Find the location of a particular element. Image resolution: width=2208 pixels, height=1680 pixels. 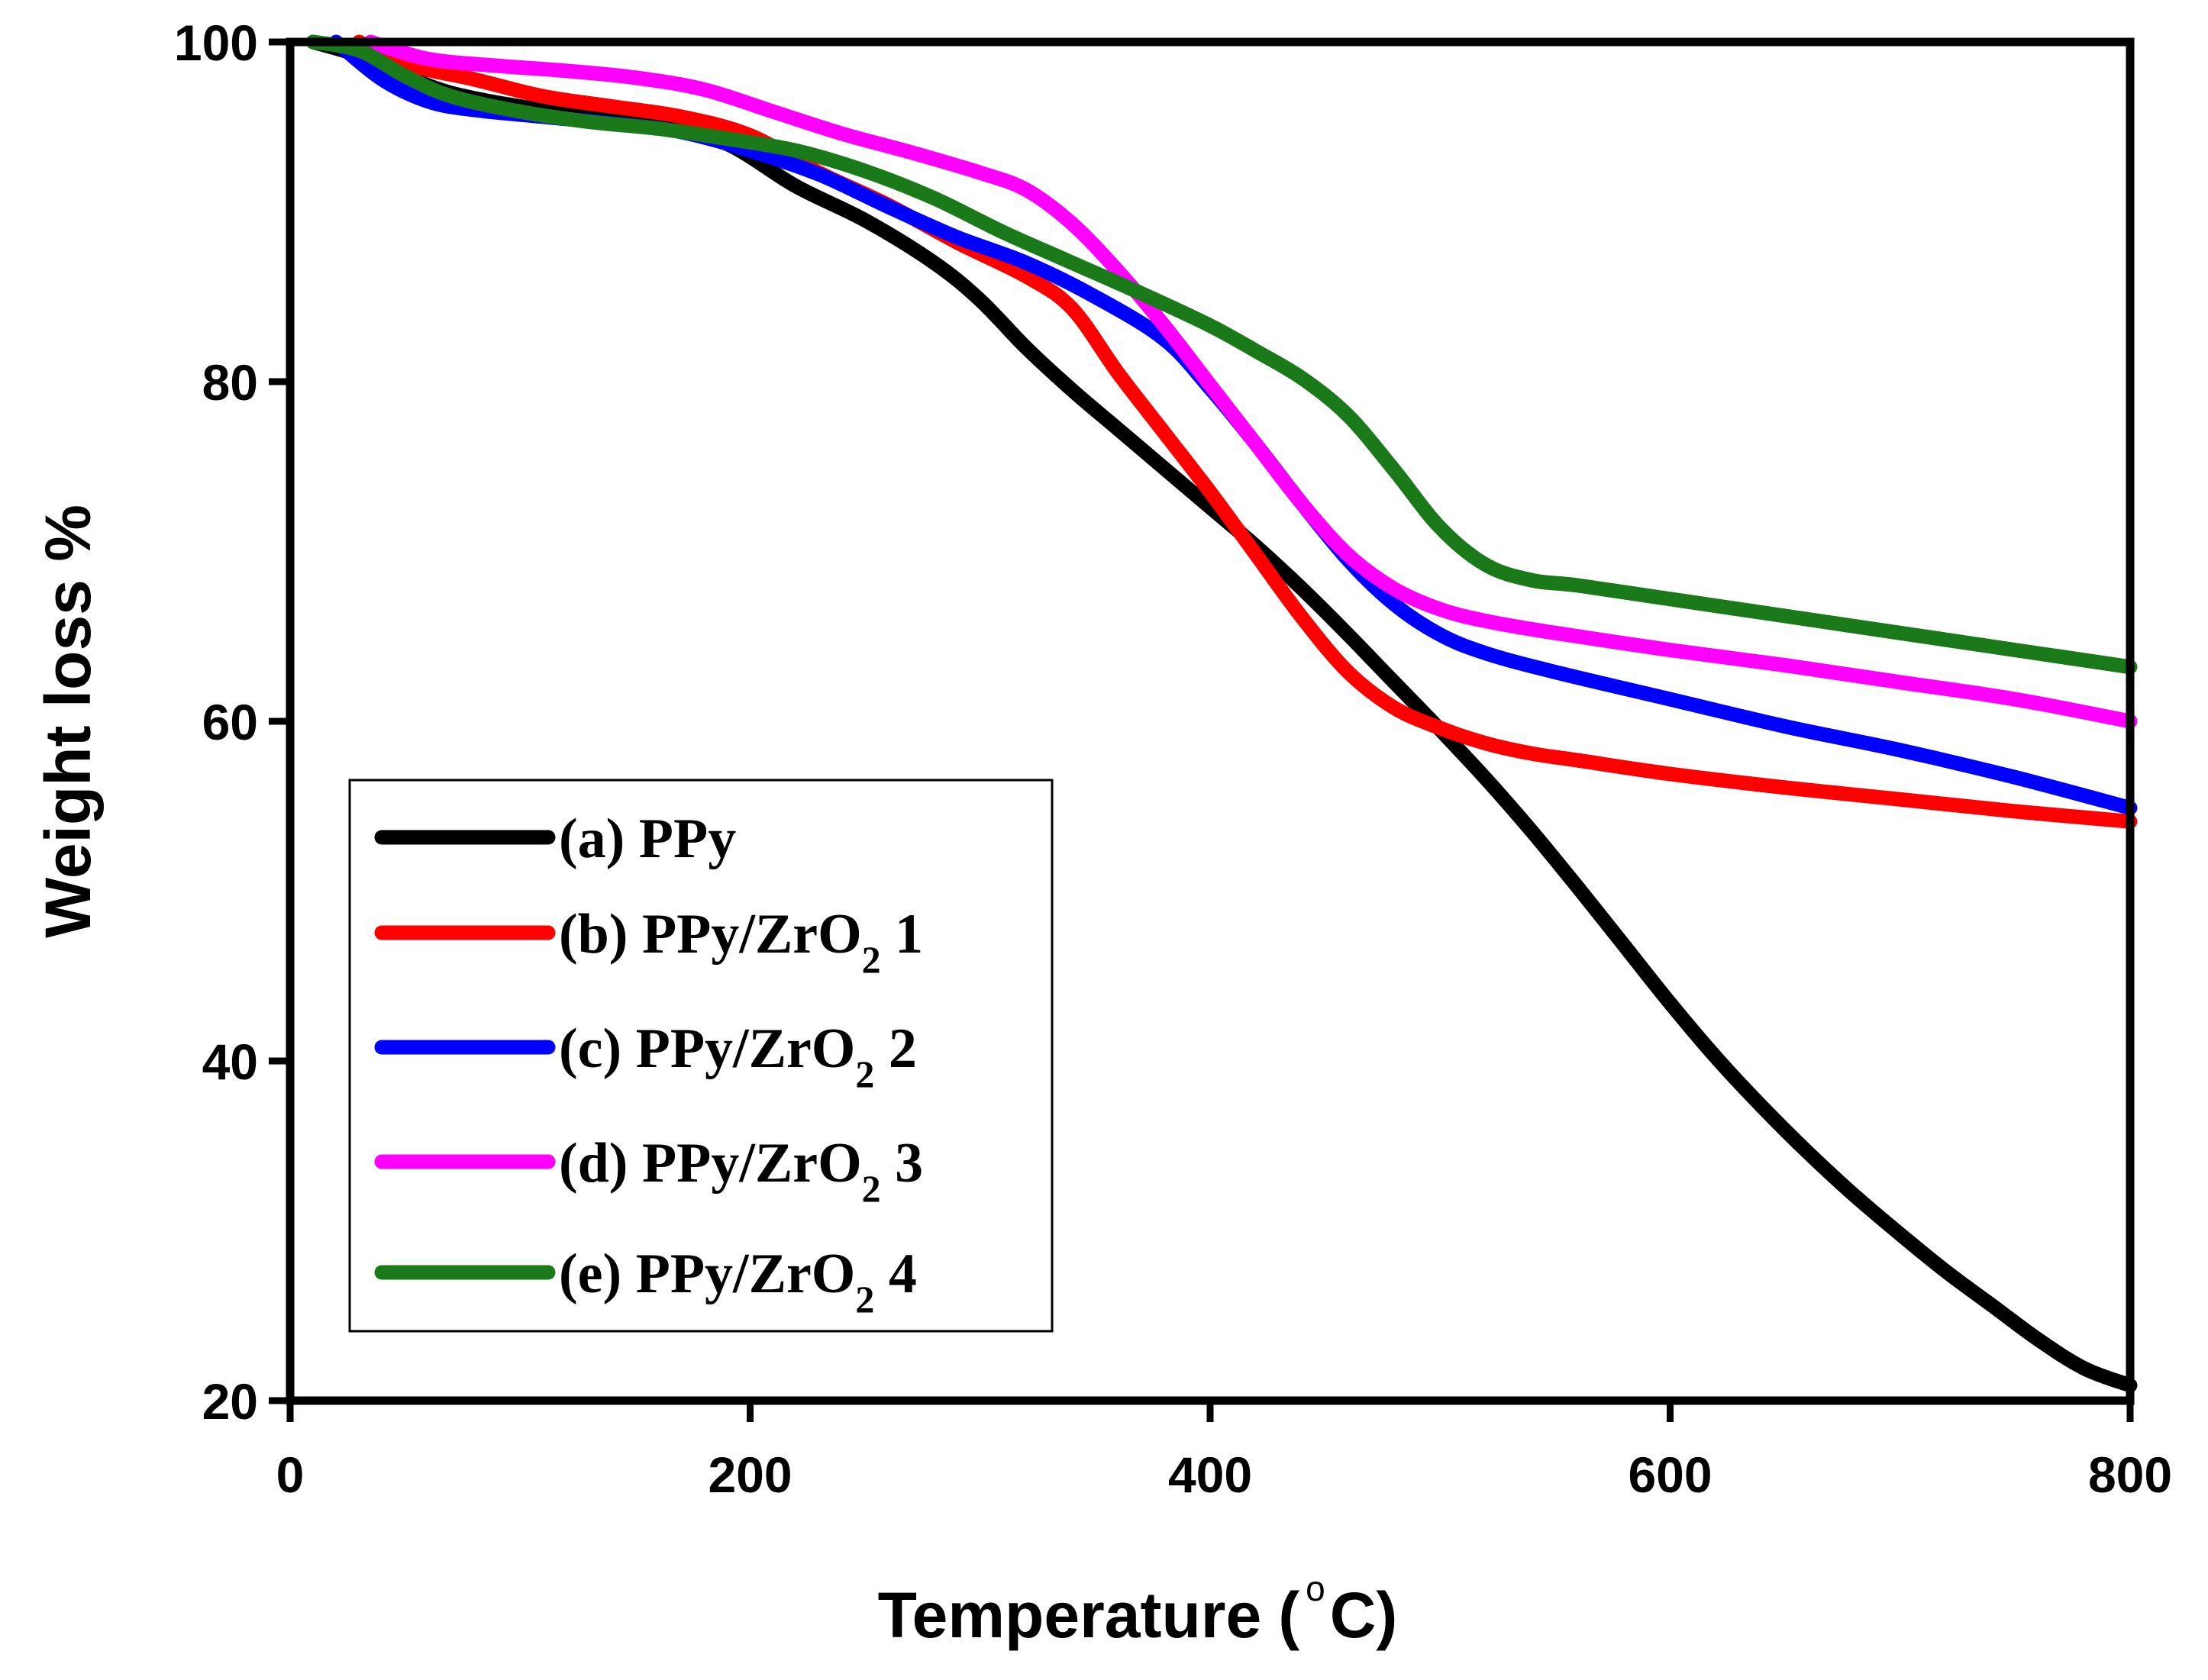

legend-box is located at coordinates (701, 1056).